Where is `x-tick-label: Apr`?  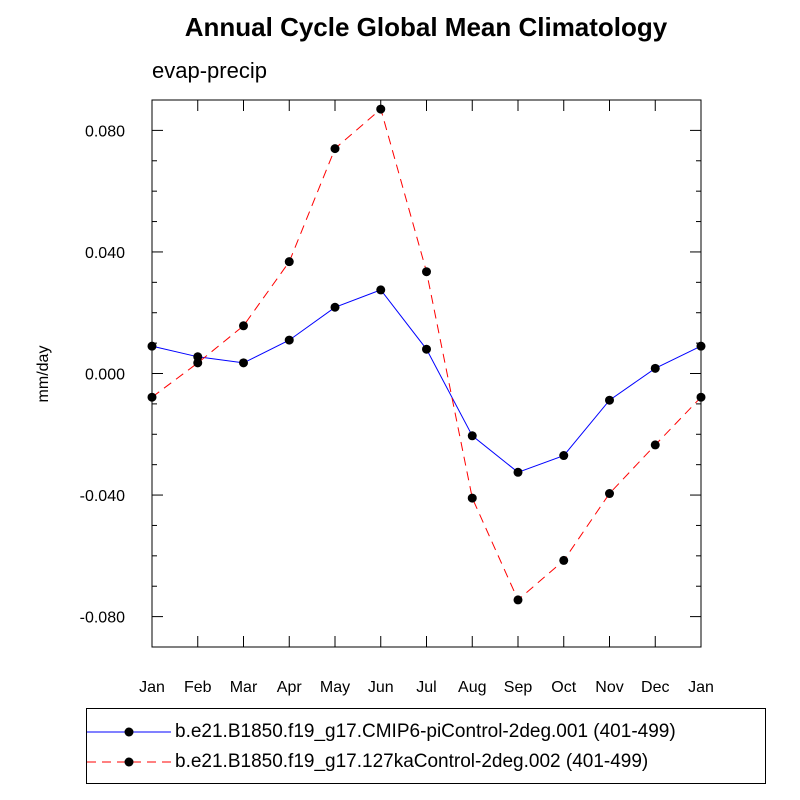
x-tick-label: Apr is located at coordinates (290, 687).